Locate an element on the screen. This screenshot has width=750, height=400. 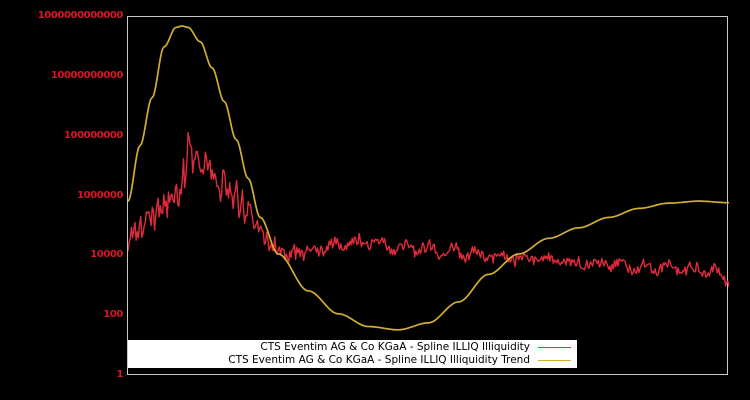
y-tick-label-1000000000000: 1000000000000 is located at coordinates (80, 15).